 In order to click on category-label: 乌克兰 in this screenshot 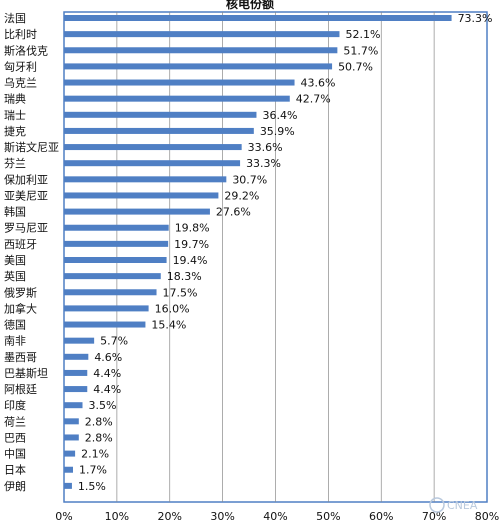, I will do `click(20, 83)`.